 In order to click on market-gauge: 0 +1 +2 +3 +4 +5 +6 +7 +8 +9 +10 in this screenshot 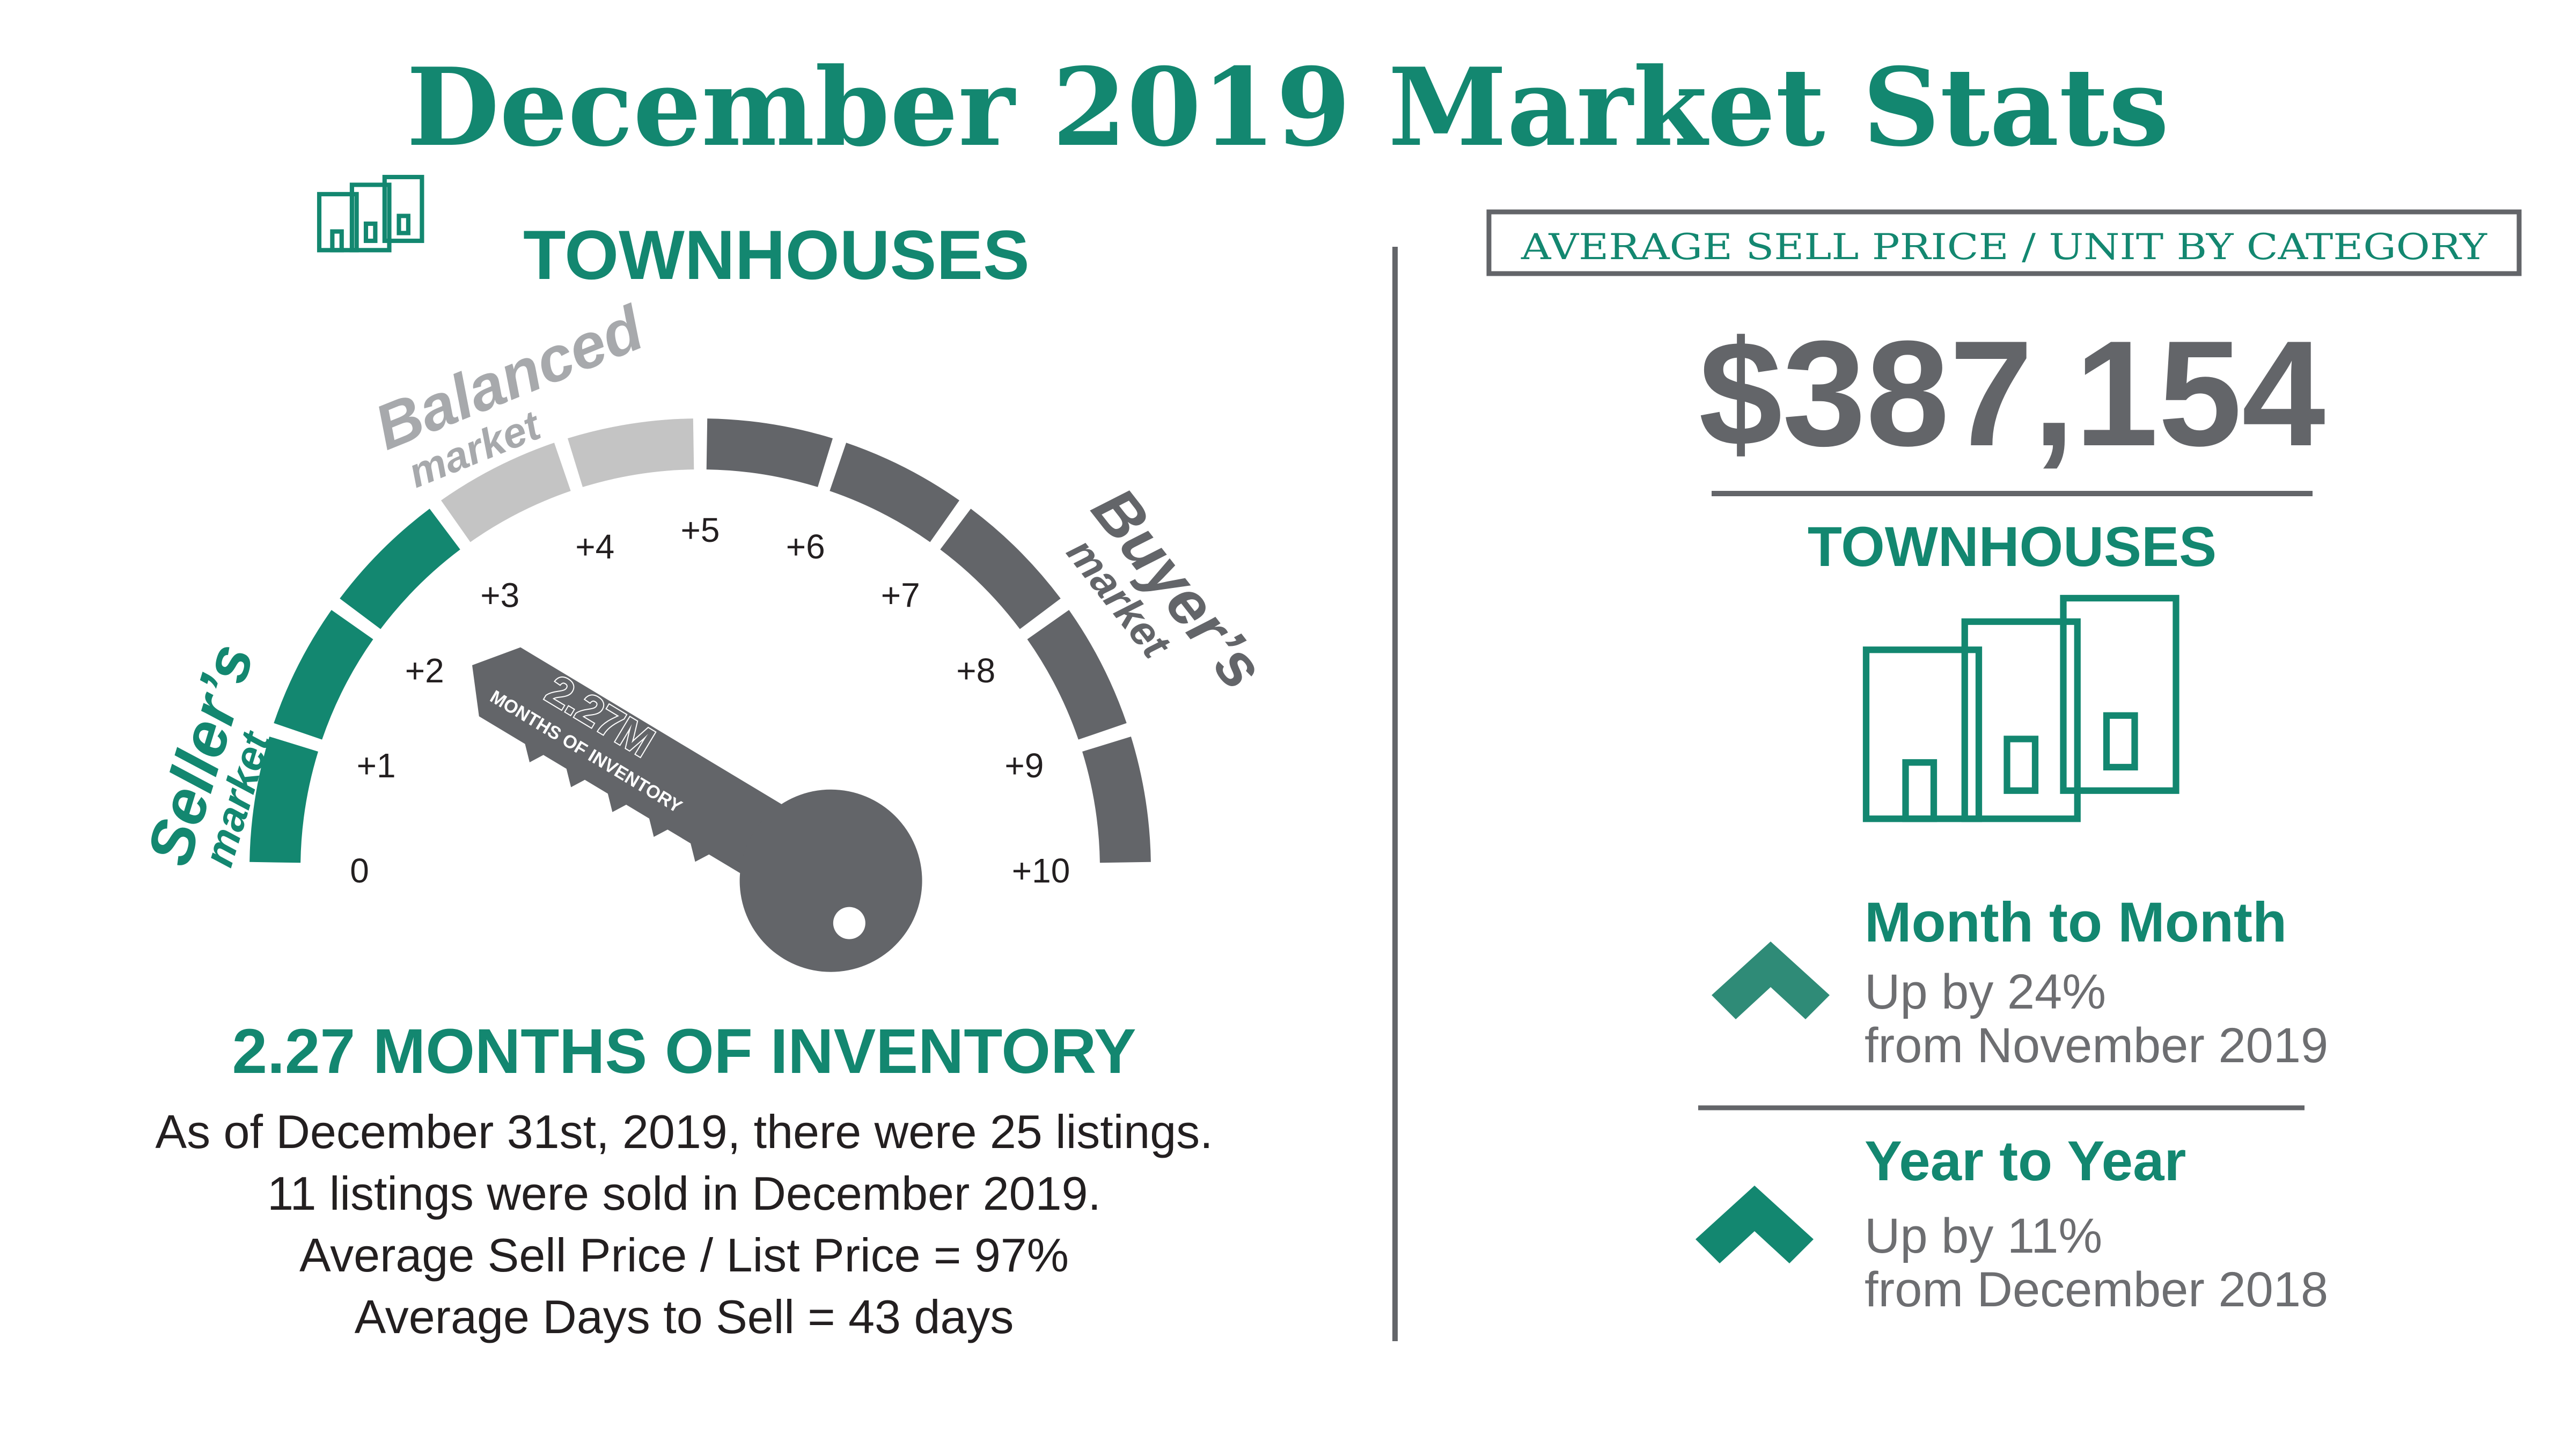, I will do `click(700, 654)`.